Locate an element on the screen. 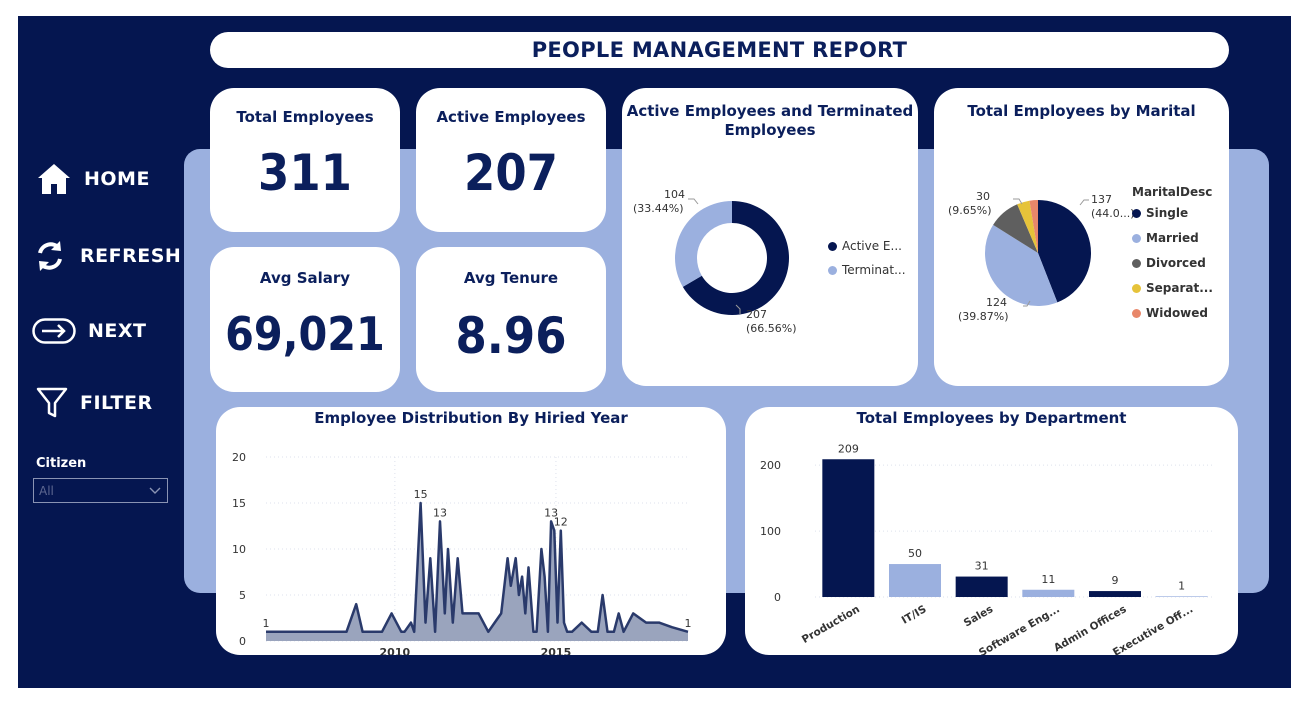 The image size is (1307, 702). legend-item: Widowed is located at coordinates (1170, 313).